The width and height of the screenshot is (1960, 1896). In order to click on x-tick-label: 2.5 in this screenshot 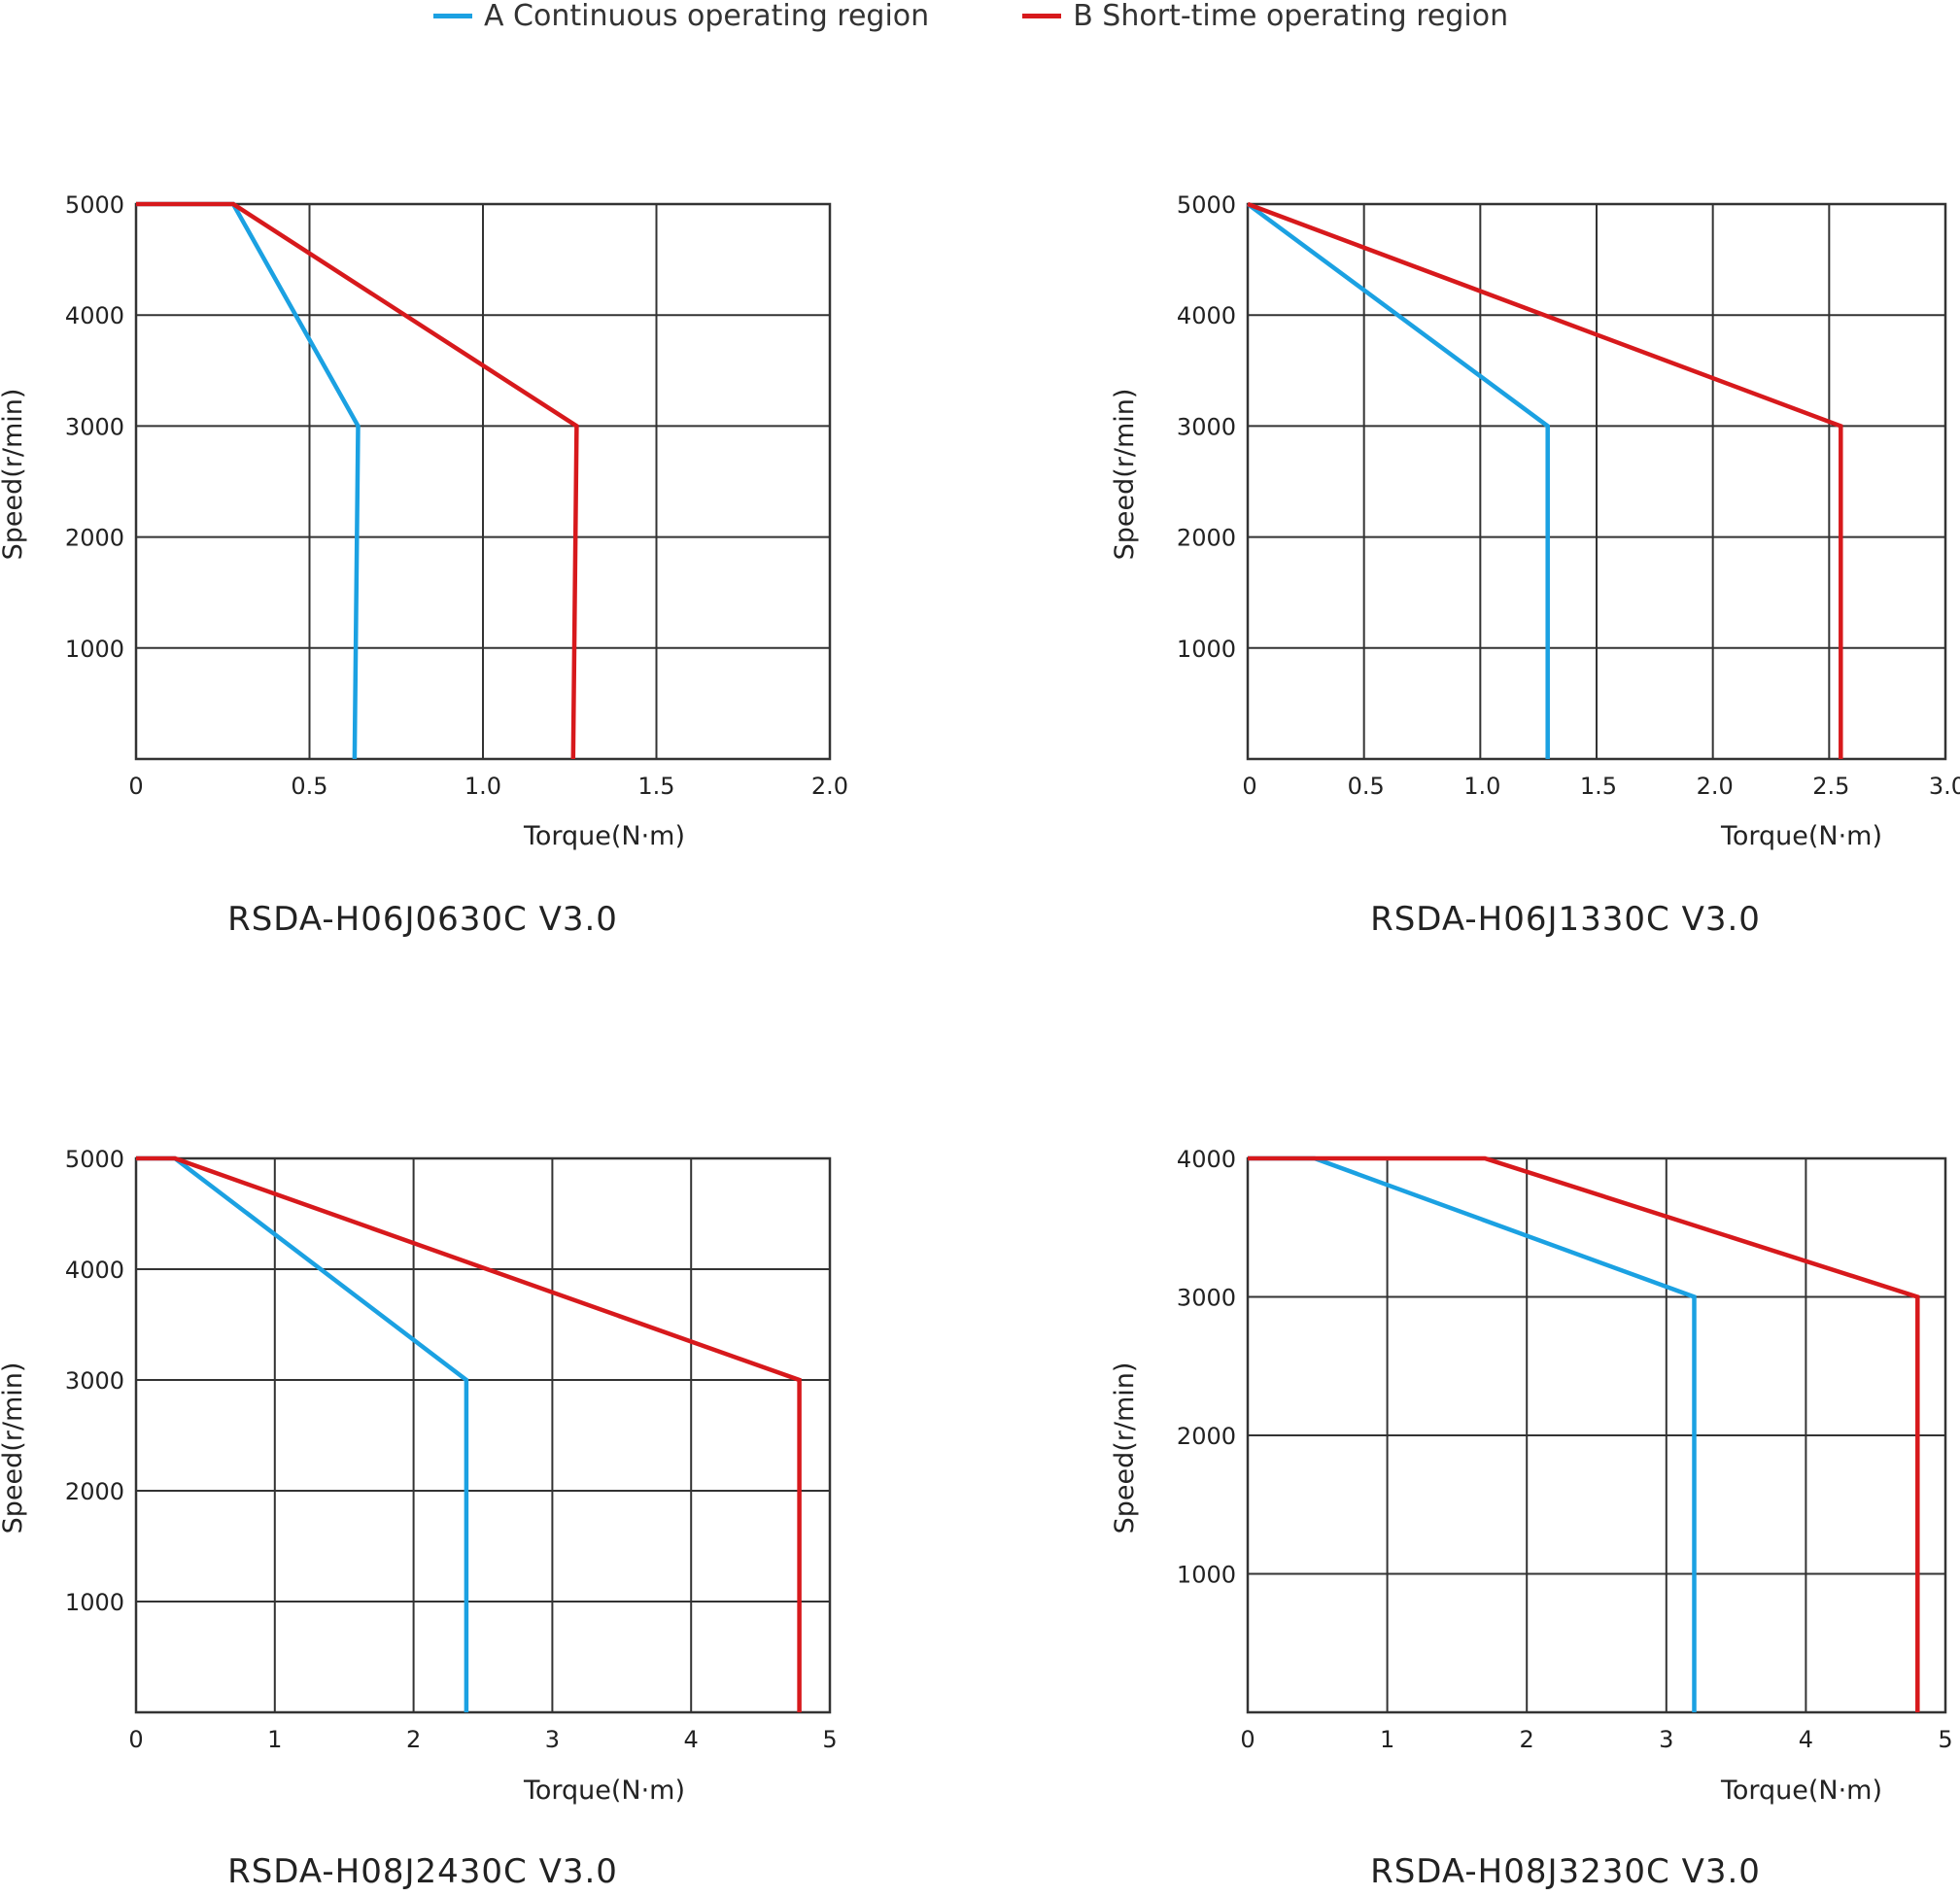, I will do `click(1830, 786)`.